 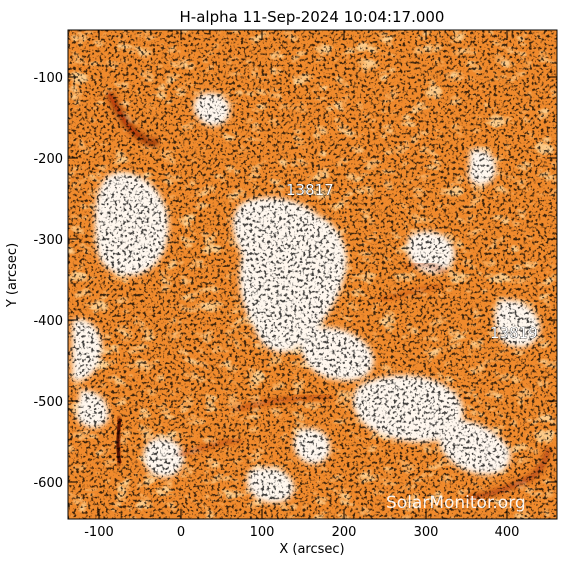 What do you see at coordinates (48, 483) in the screenshot?
I see `y-tick-label: -600` at bounding box center [48, 483].